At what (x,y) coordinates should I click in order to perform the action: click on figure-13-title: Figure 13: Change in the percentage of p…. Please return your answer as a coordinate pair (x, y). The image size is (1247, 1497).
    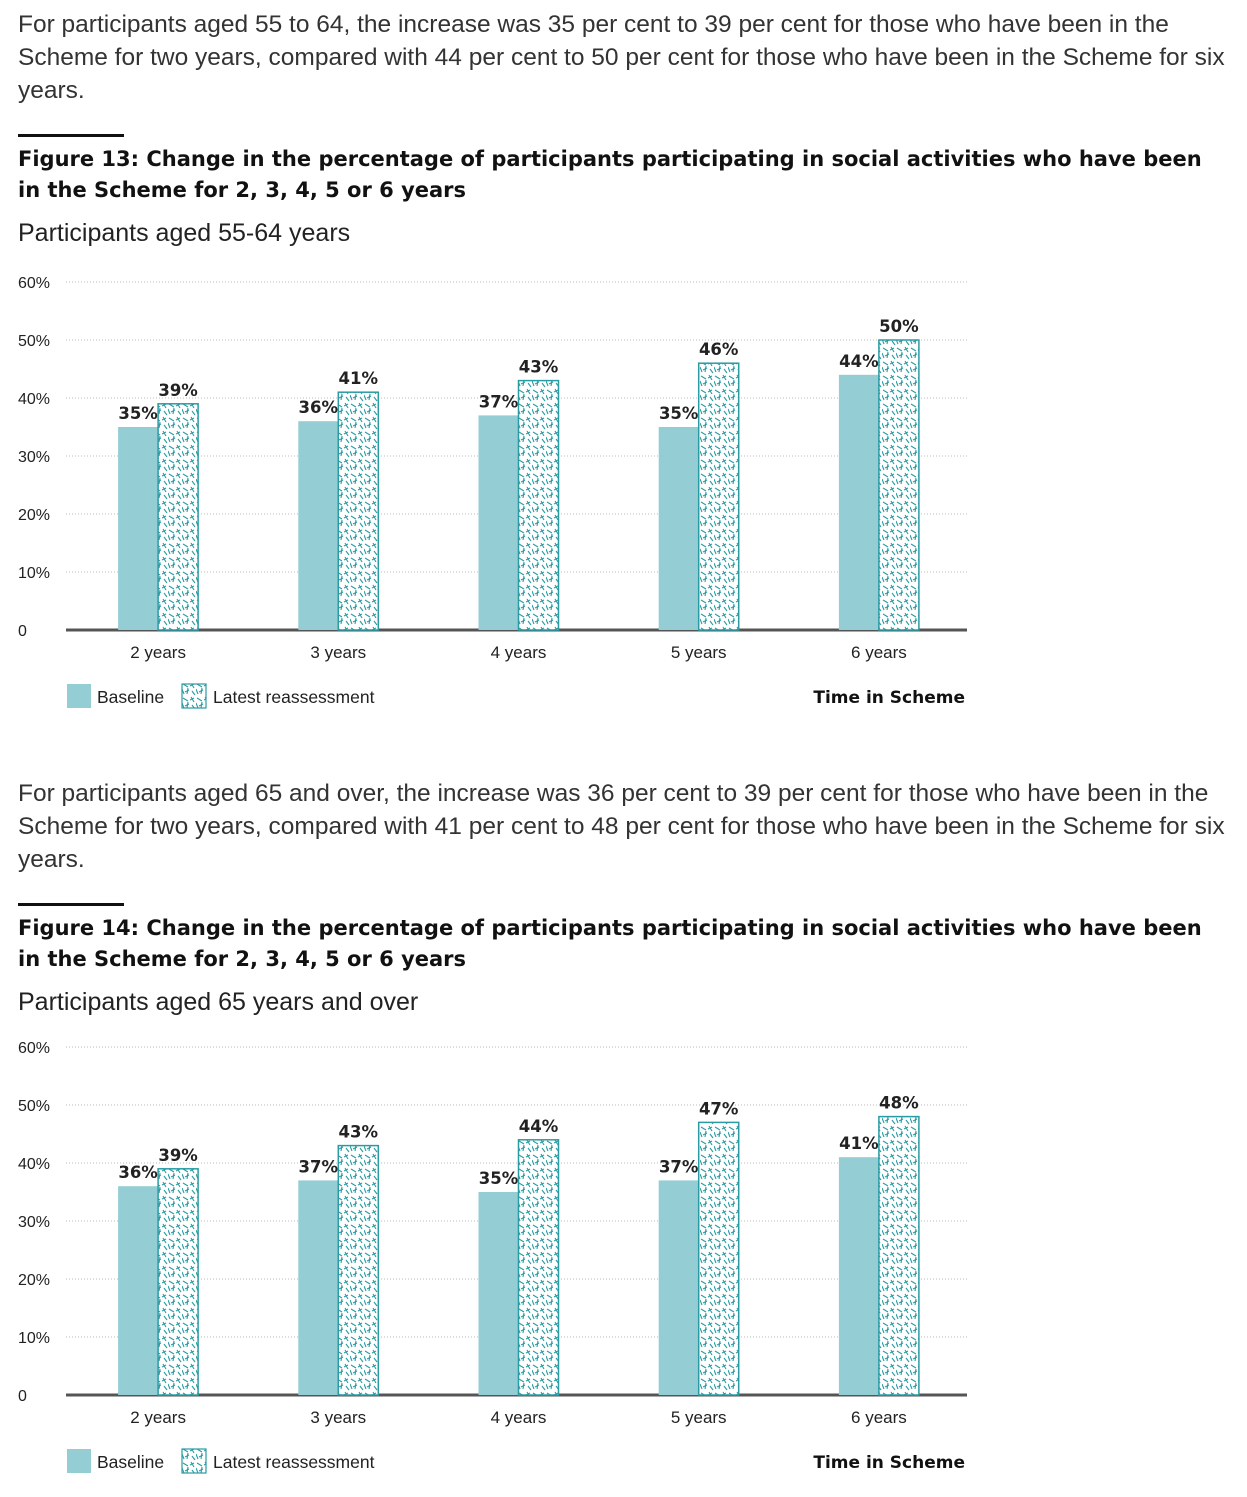
    Looking at the image, I should click on (610, 174).